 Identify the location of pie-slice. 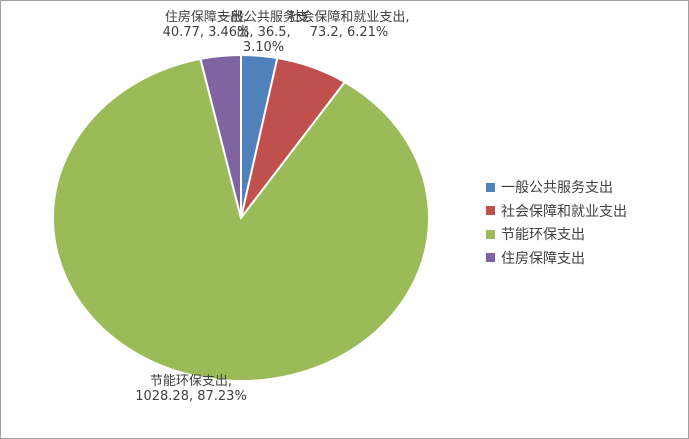
(220, 136).